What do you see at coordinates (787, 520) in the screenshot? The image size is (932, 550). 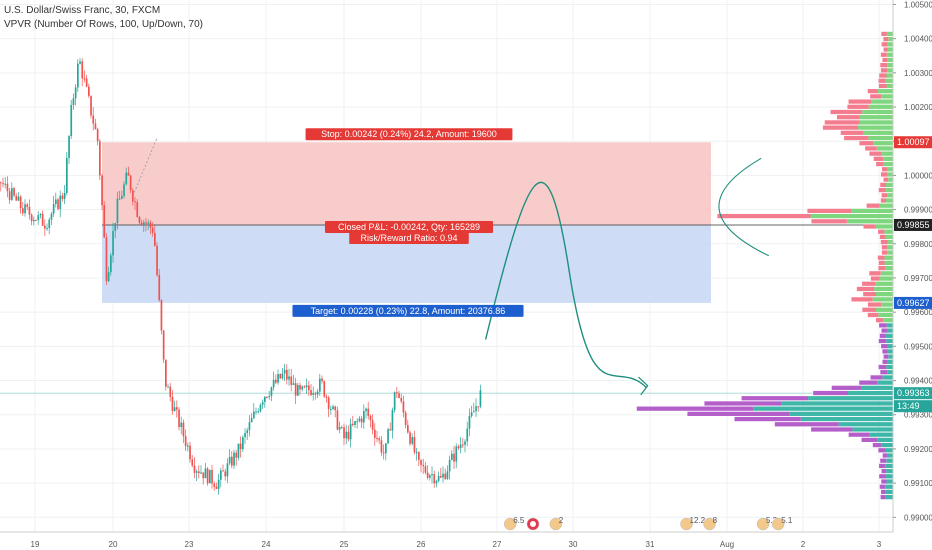 I see `event-label: 5.1` at bounding box center [787, 520].